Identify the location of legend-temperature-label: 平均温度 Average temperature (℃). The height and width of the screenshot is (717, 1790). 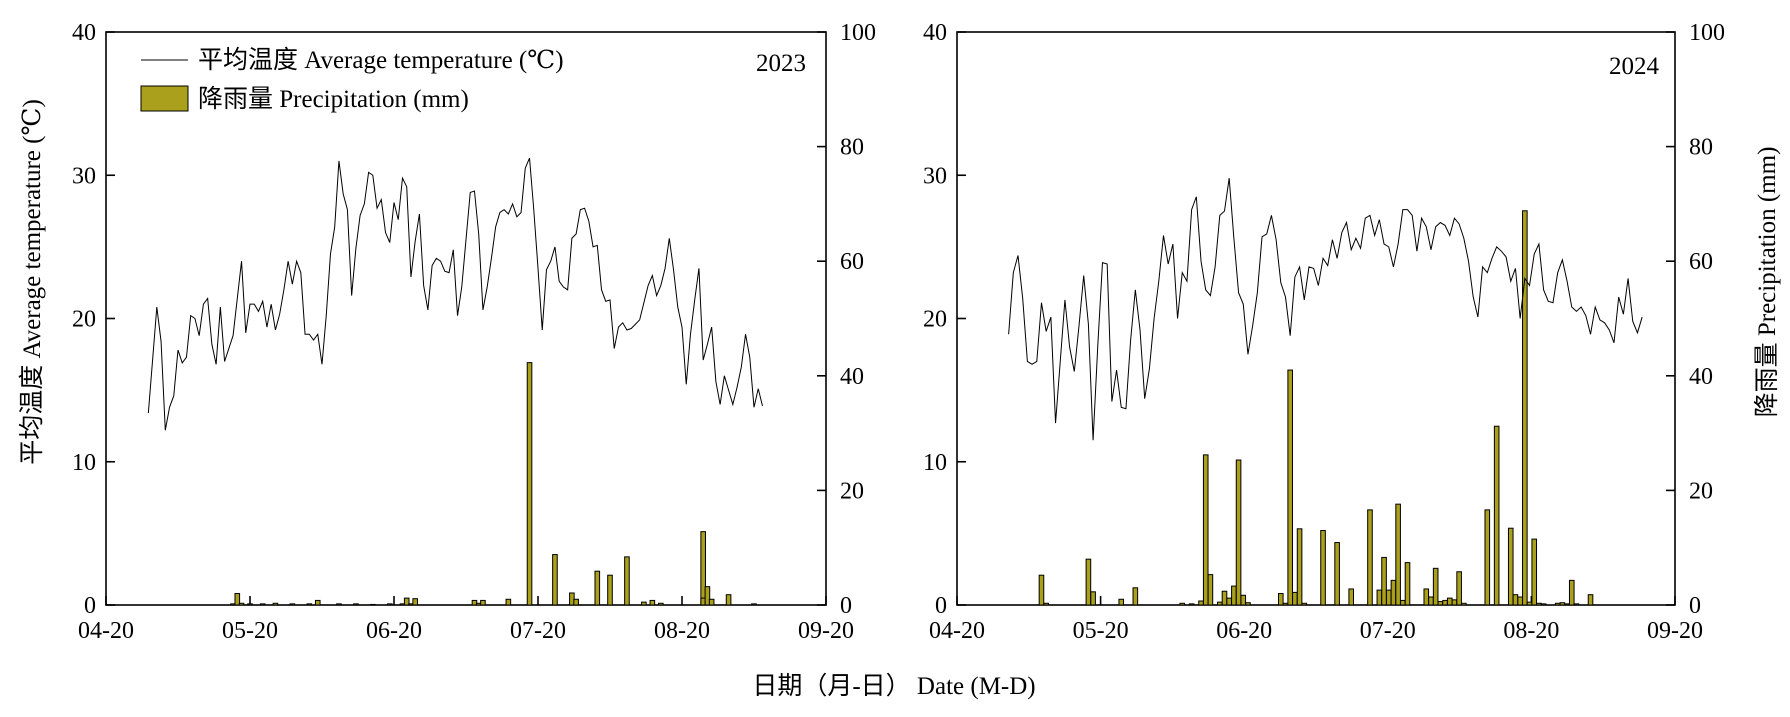
(381, 60).